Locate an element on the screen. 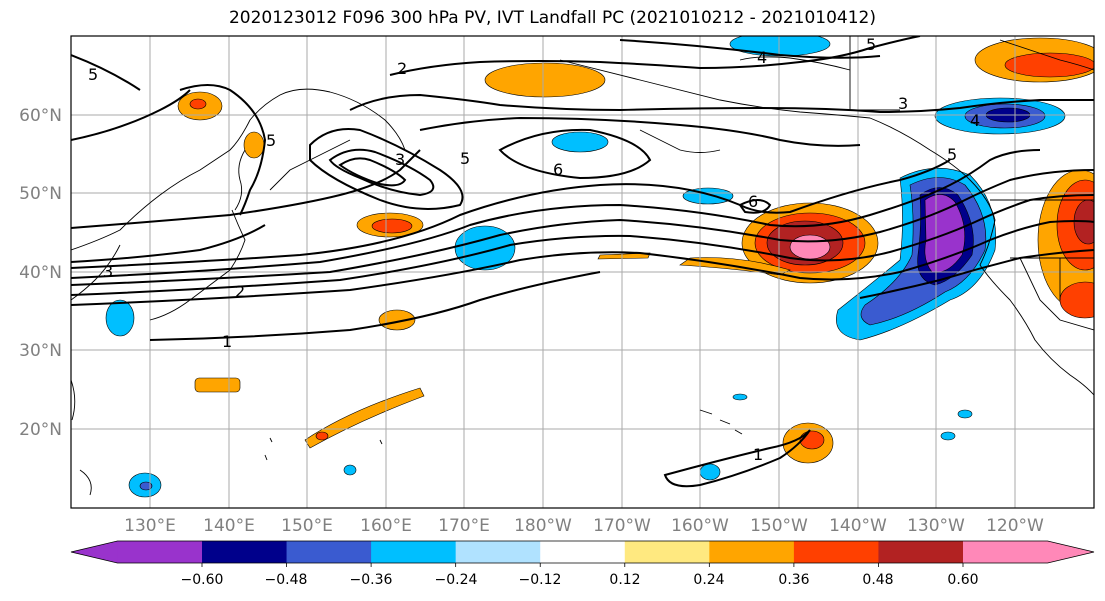 The image size is (1105, 601). lon-label: 140°W is located at coordinates (858, 526).